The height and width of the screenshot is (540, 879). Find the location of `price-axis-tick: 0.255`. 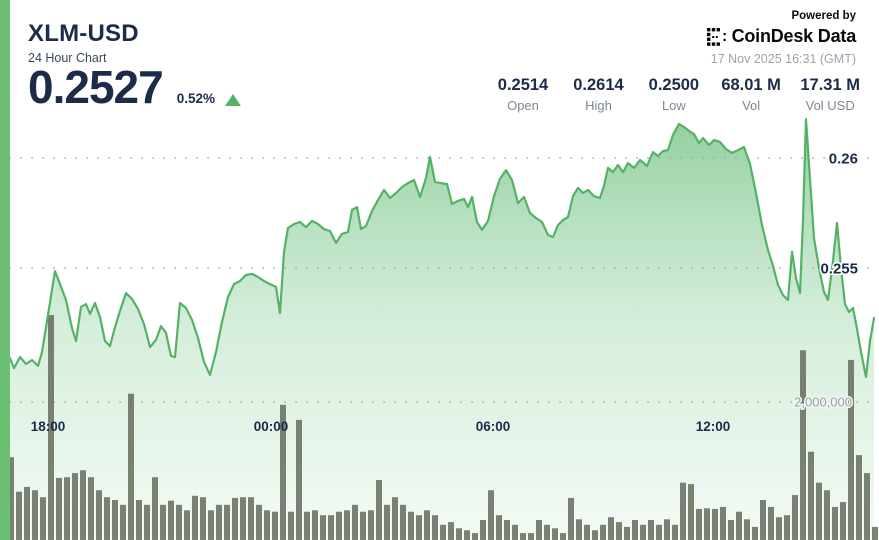

price-axis-tick: 0.255 is located at coordinates (839, 269).